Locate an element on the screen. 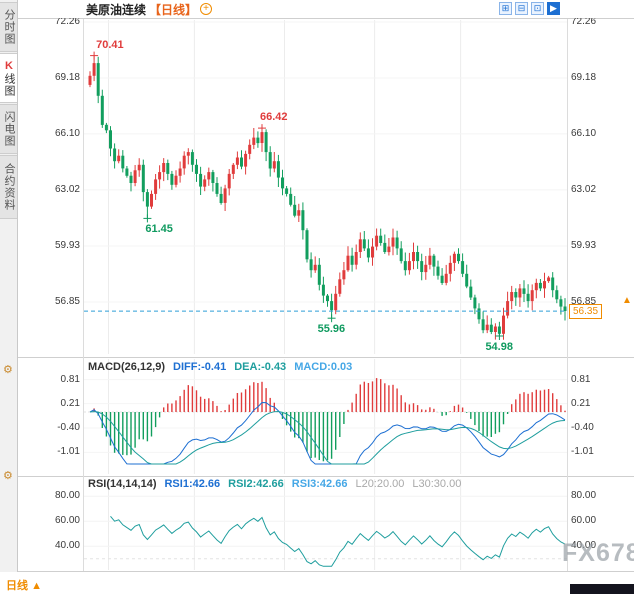 This screenshot has height=594, width=634. rsi-l30-label: L30:30.00 is located at coordinates (437, 484).